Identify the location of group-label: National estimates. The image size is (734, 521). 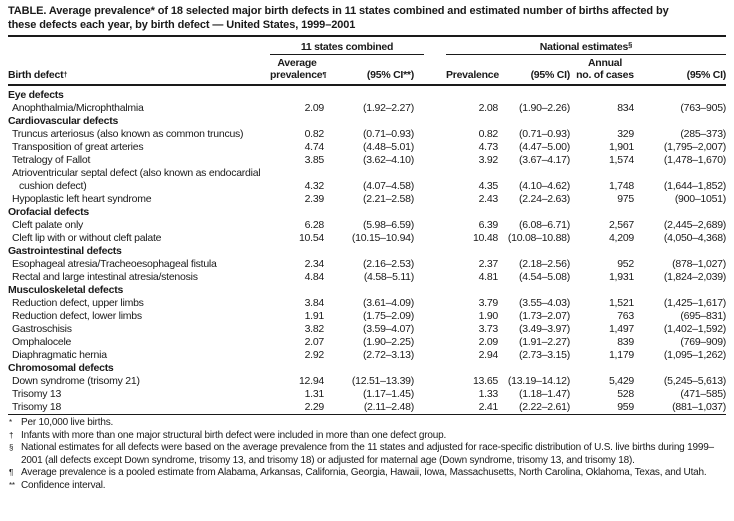
(584, 47).